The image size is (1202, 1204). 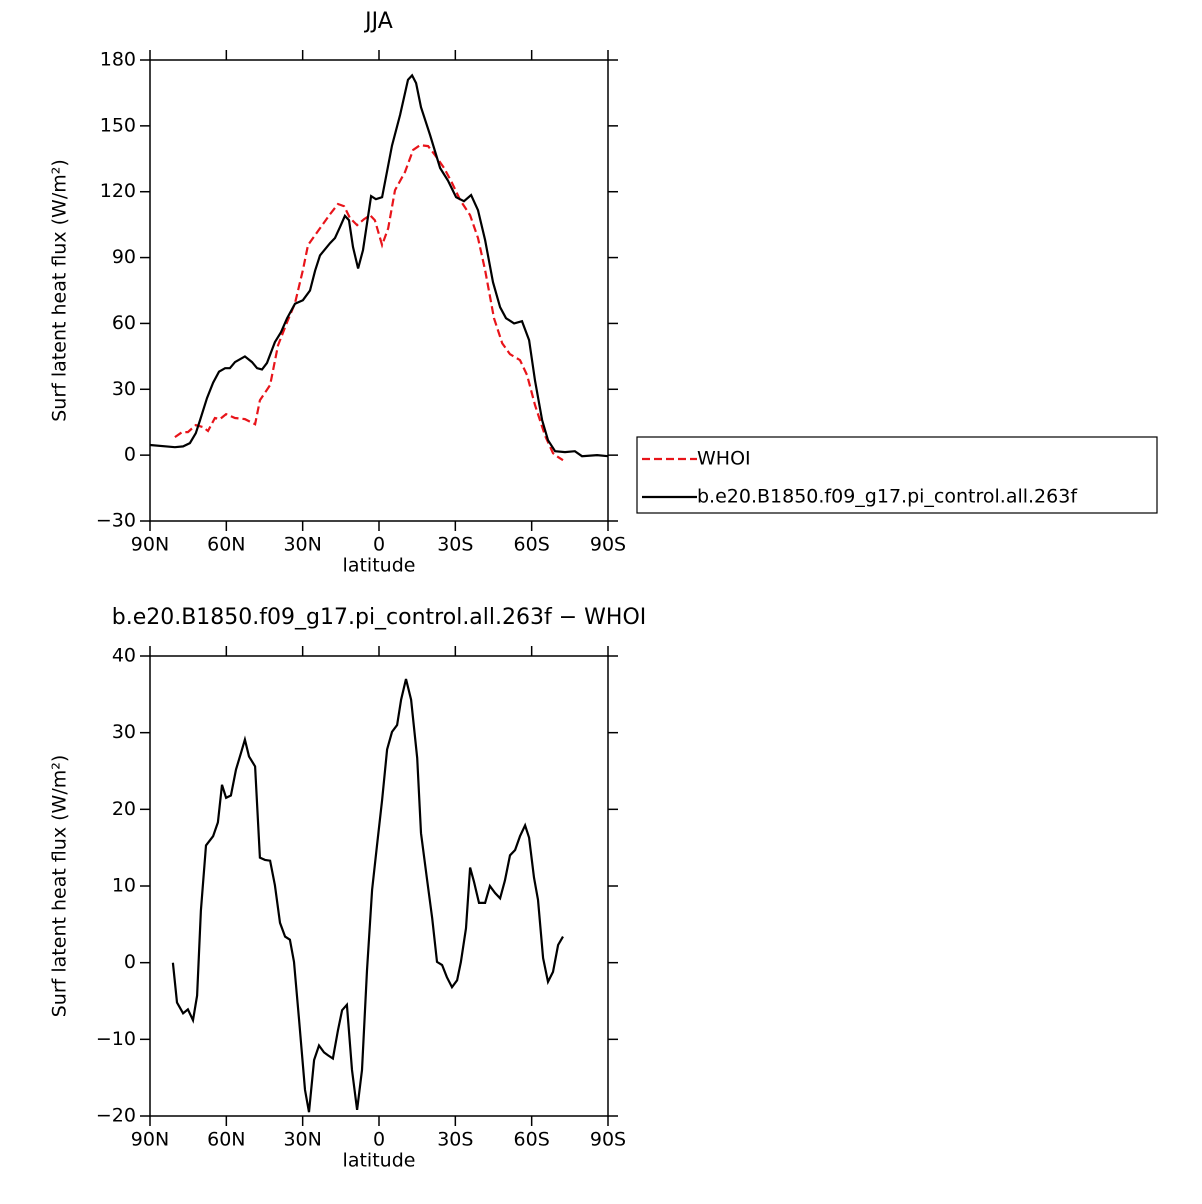 What do you see at coordinates (124, 656) in the screenshot?
I see `y-tick-label: 40` at bounding box center [124, 656].